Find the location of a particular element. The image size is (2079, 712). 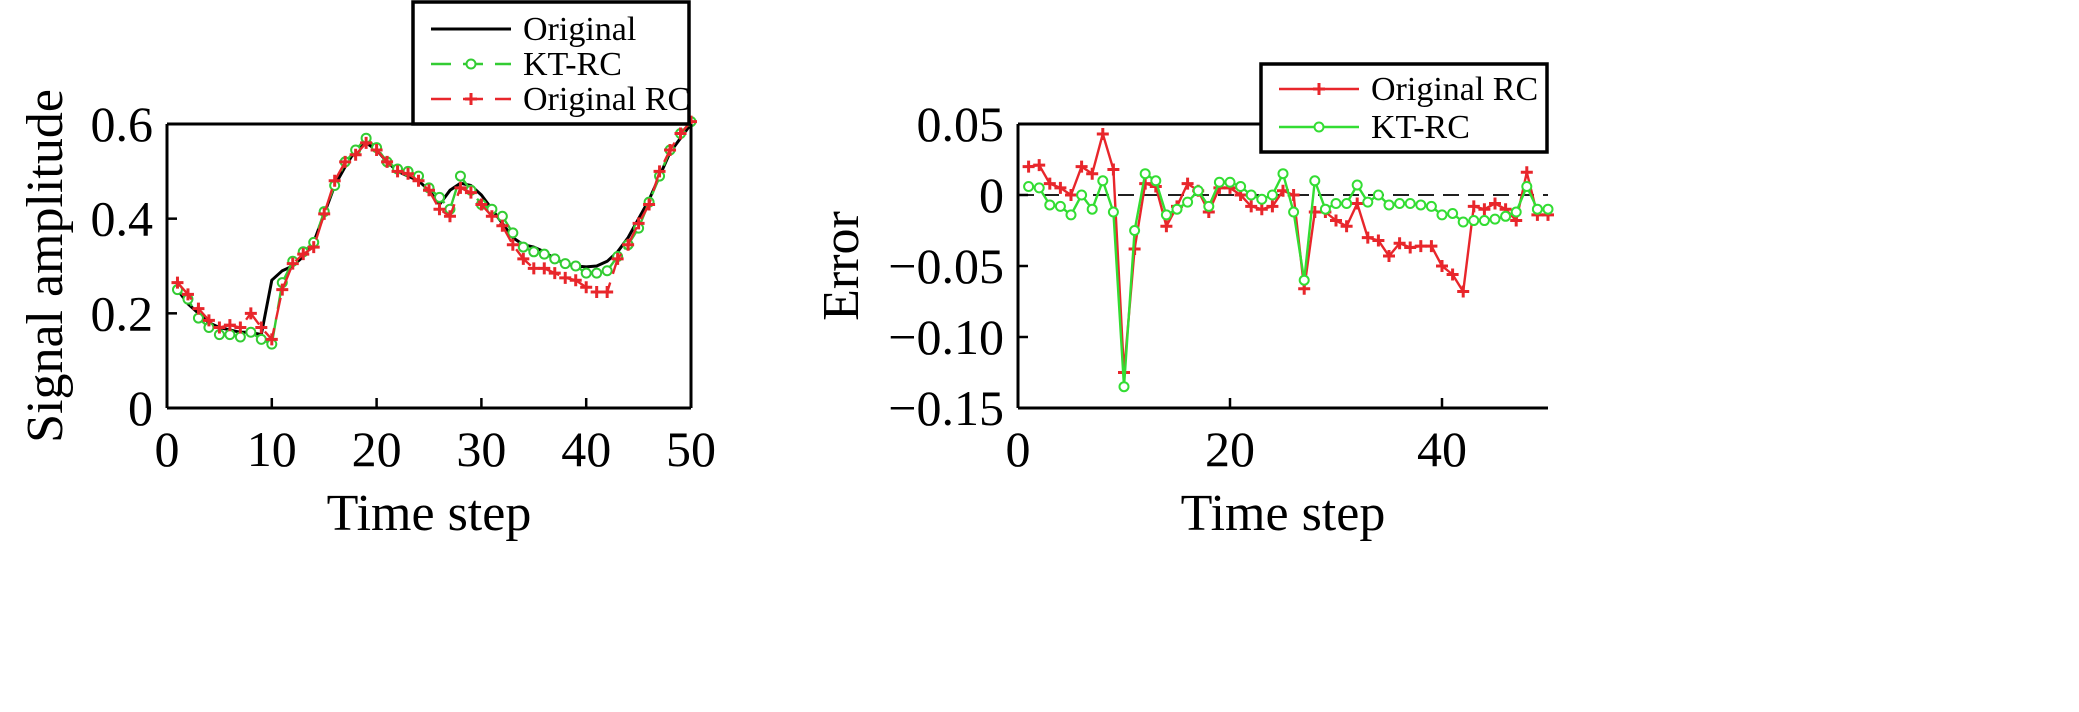

y-tick-label: 0 is located at coordinates (991, 195).